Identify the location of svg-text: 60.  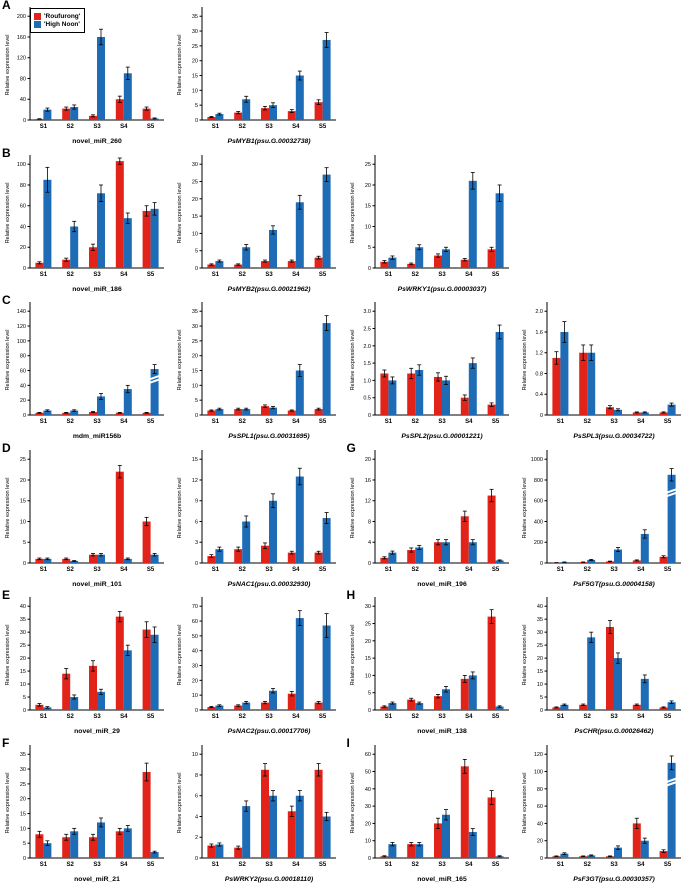
(540, 807).